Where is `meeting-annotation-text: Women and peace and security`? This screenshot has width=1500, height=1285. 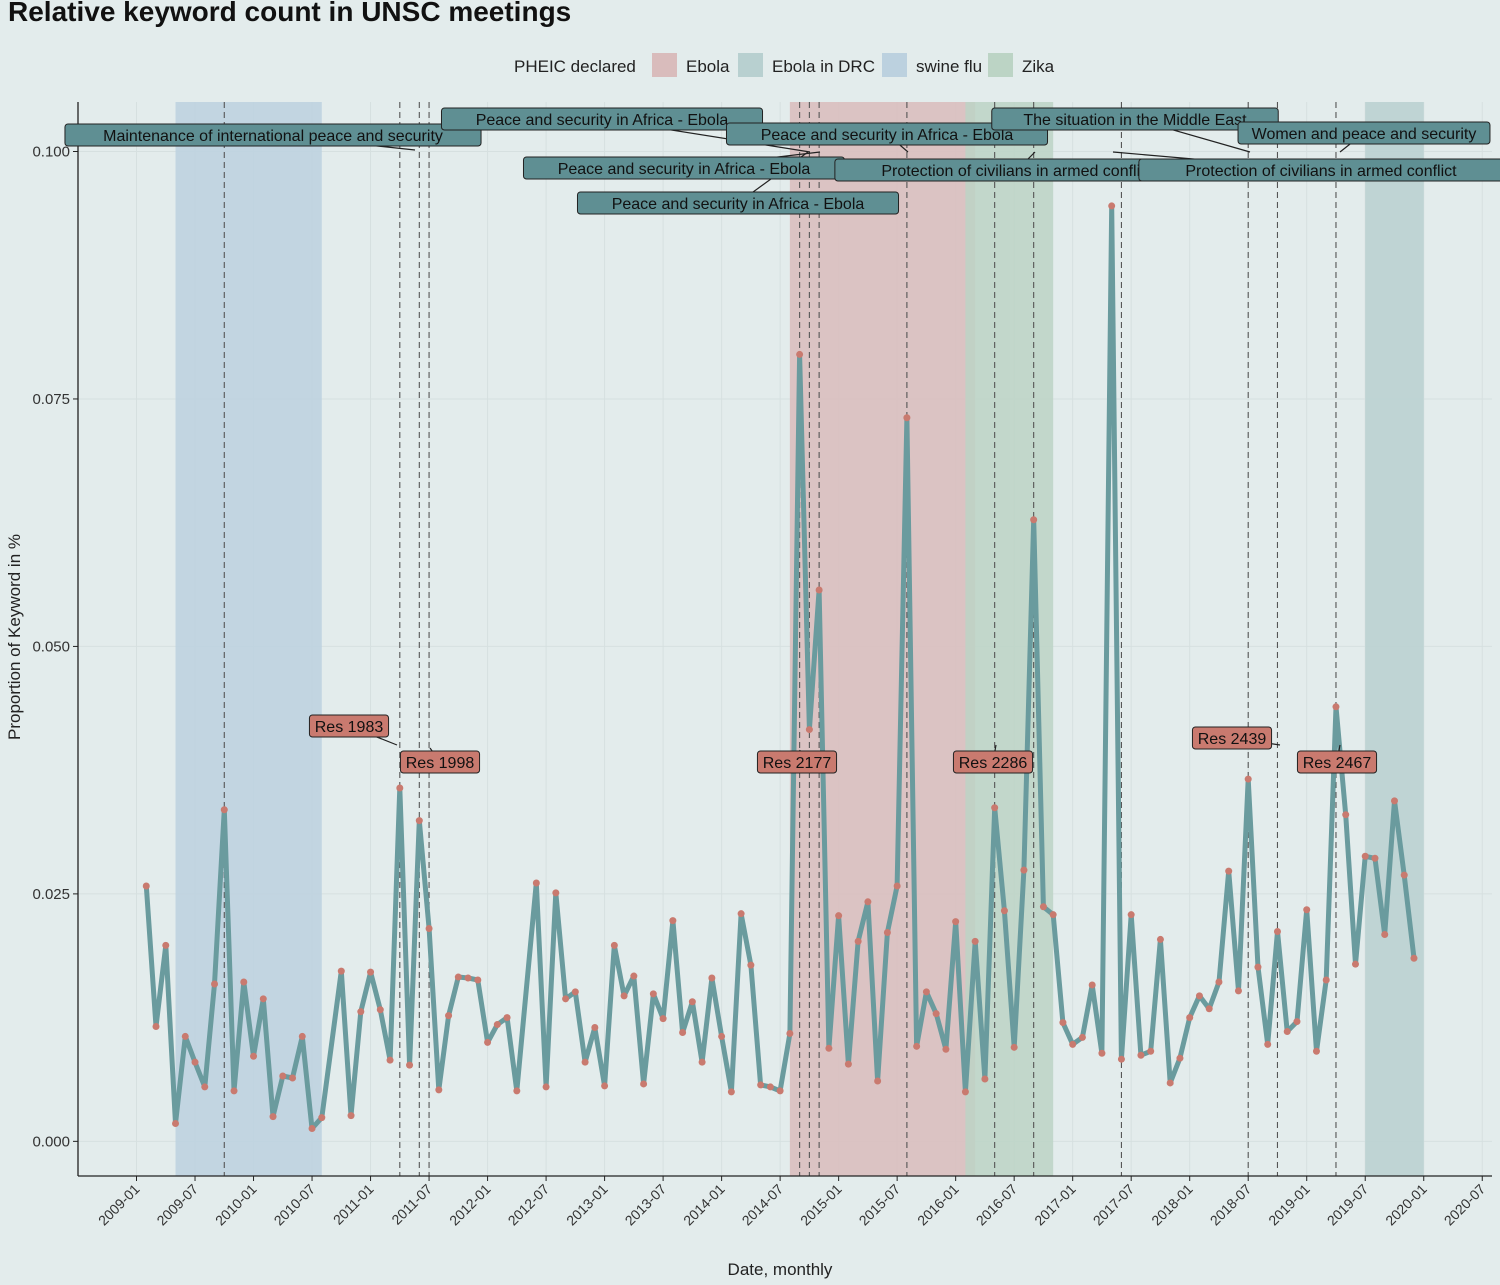 meeting-annotation-text: Women and peace and security is located at coordinates (1364, 134).